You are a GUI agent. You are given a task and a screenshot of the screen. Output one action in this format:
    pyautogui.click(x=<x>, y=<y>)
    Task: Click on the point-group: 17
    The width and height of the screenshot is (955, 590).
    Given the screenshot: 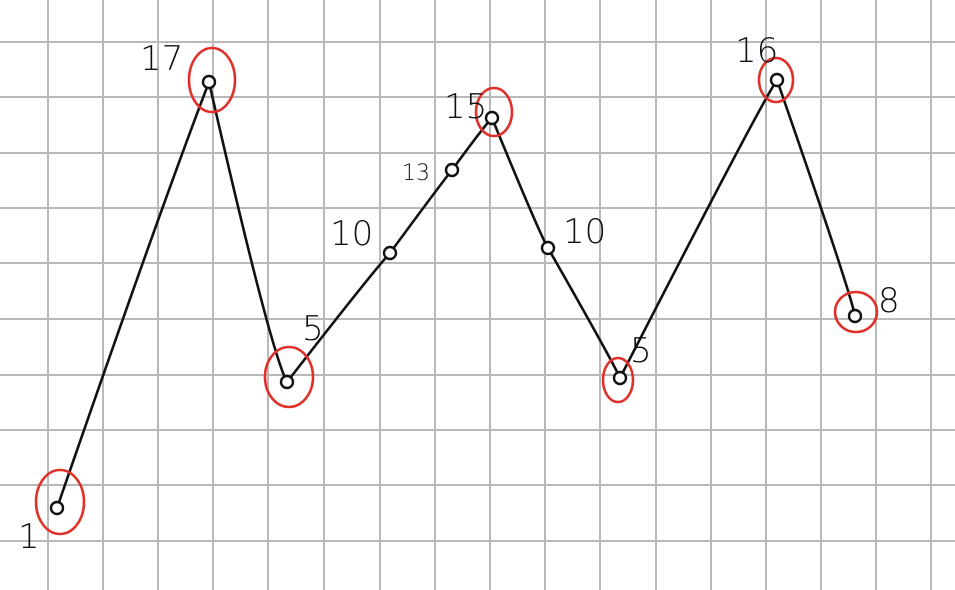 What is the action you would take?
    pyautogui.click(x=188, y=76)
    